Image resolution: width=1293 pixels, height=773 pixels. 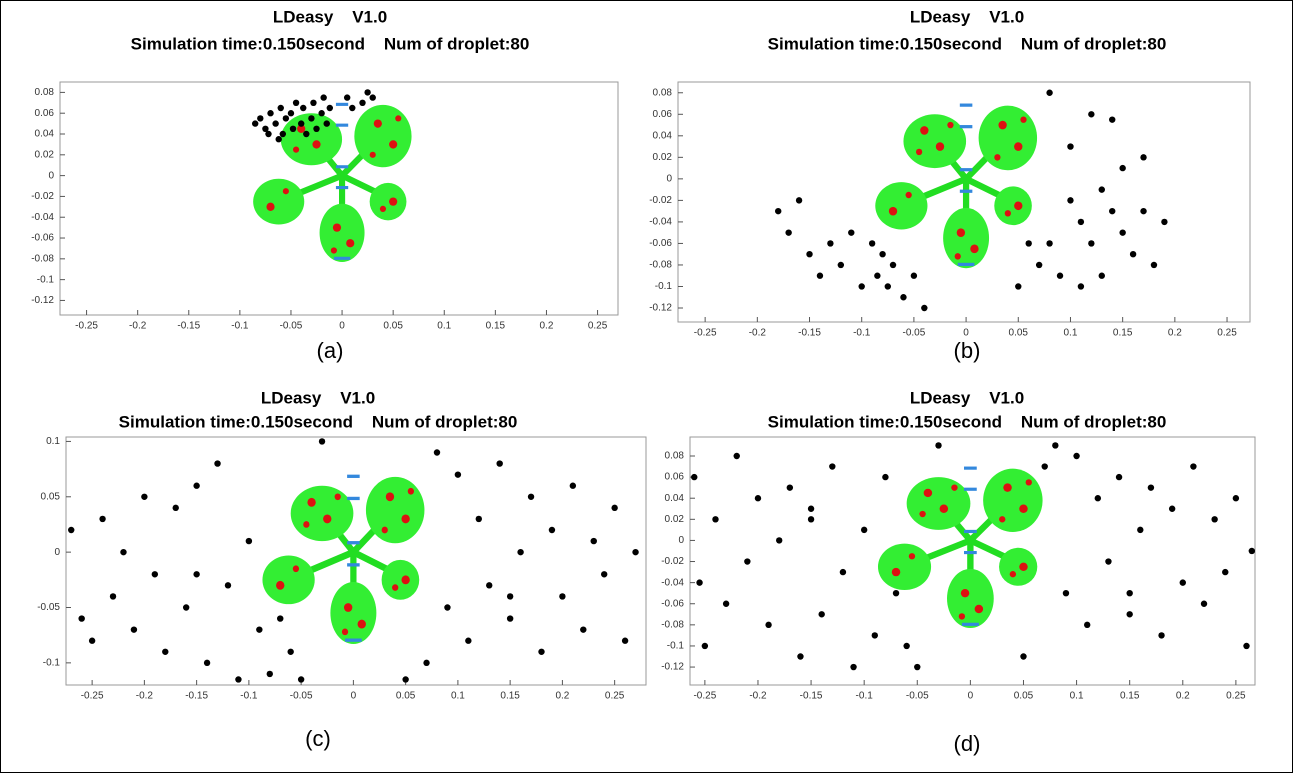 I want to click on x-tick-label: 0.15, so click(x=510, y=696).